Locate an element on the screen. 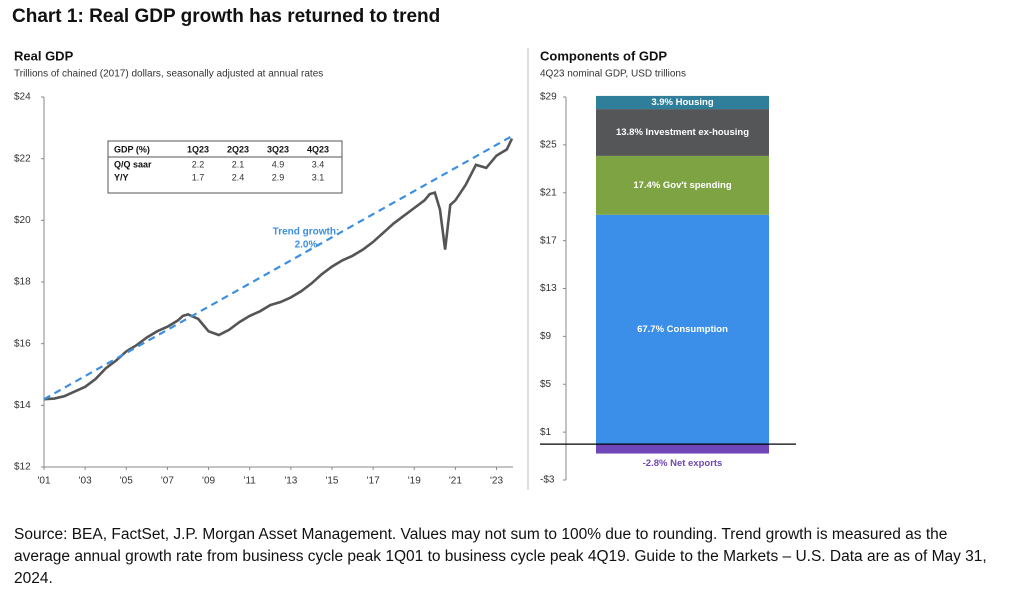  x-tick-label: '19 is located at coordinates (414, 481).